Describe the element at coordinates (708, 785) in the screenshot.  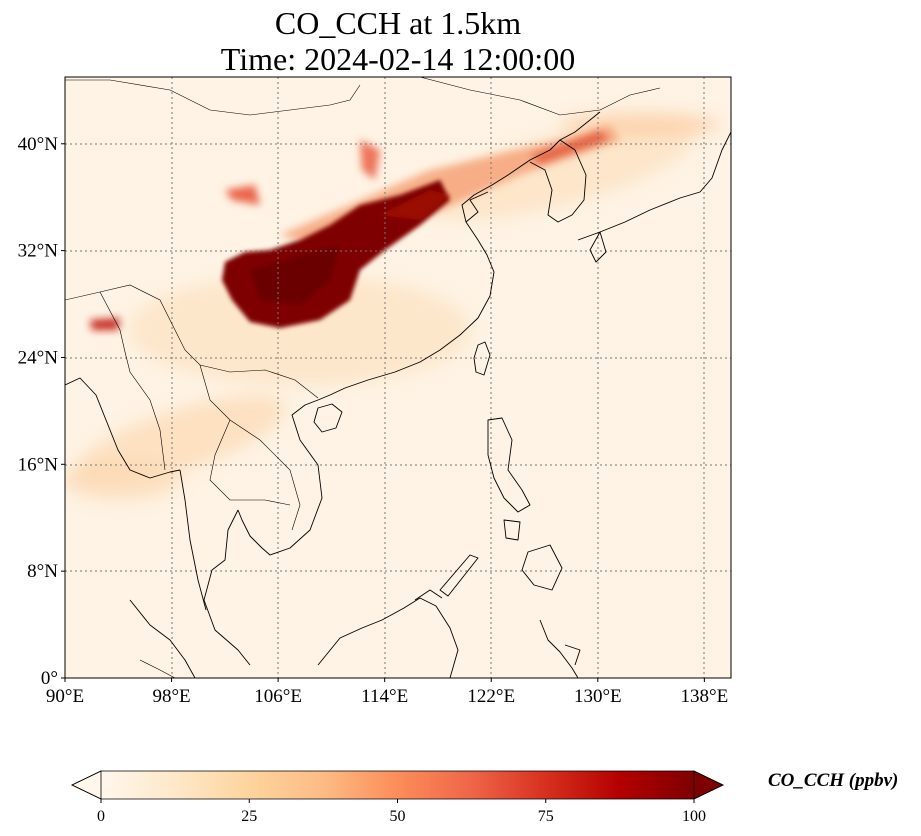
I see `colorbar-extend-high` at that location.